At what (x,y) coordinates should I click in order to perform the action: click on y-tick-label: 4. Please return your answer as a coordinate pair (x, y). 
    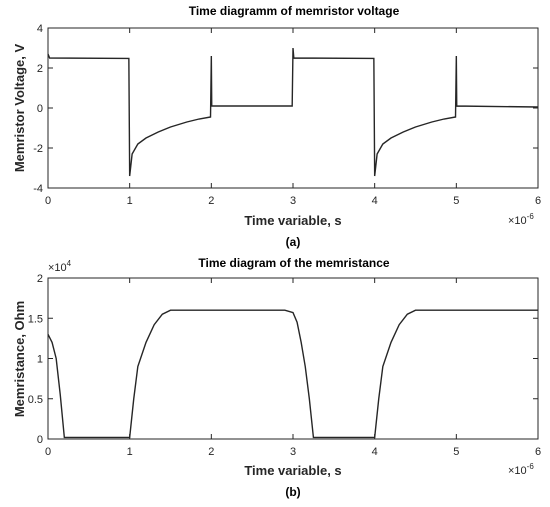
    Looking at the image, I should click on (40, 29).